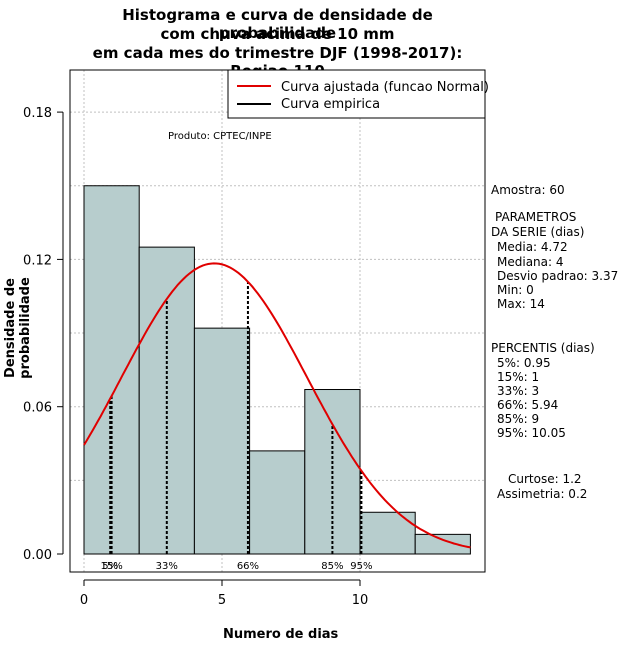 This screenshot has height=660, width=640. Describe the element at coordinates (538, 232) in the screenshot. I see `stat-params-title-2: DA SERIE (dias)` at that location.